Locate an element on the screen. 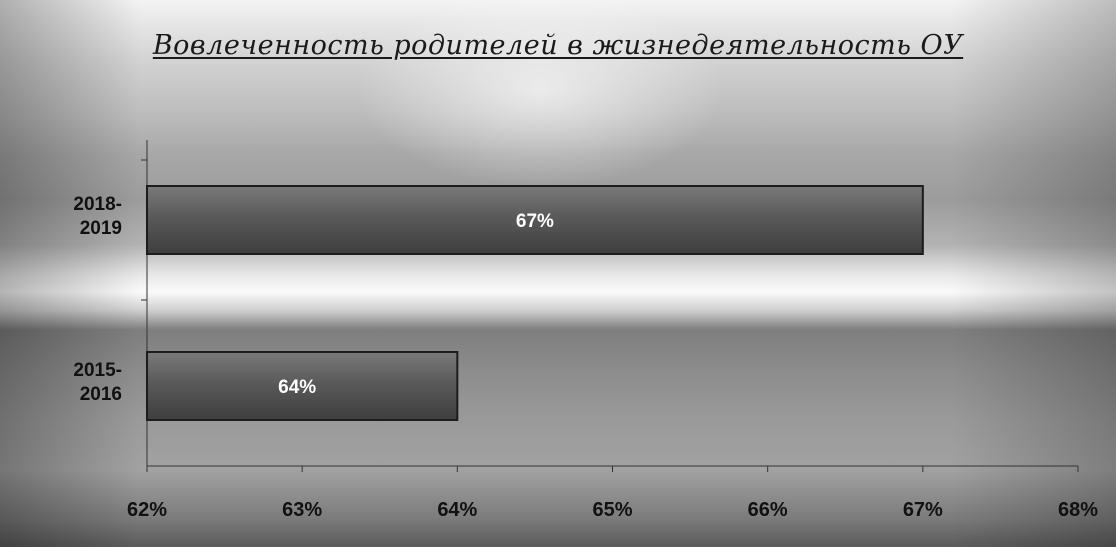  x-tick-label: 68% is located at coordinates (1078, 510).